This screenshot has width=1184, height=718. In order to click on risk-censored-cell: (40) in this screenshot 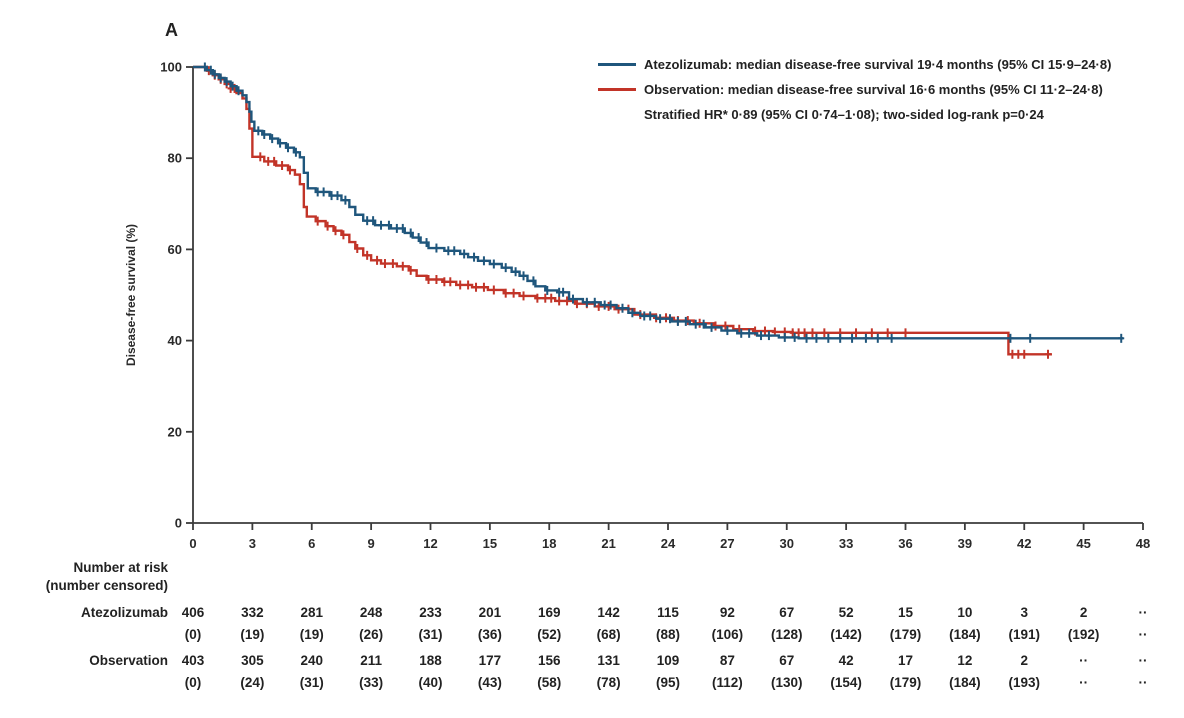, I will do `click(430, 682)`.